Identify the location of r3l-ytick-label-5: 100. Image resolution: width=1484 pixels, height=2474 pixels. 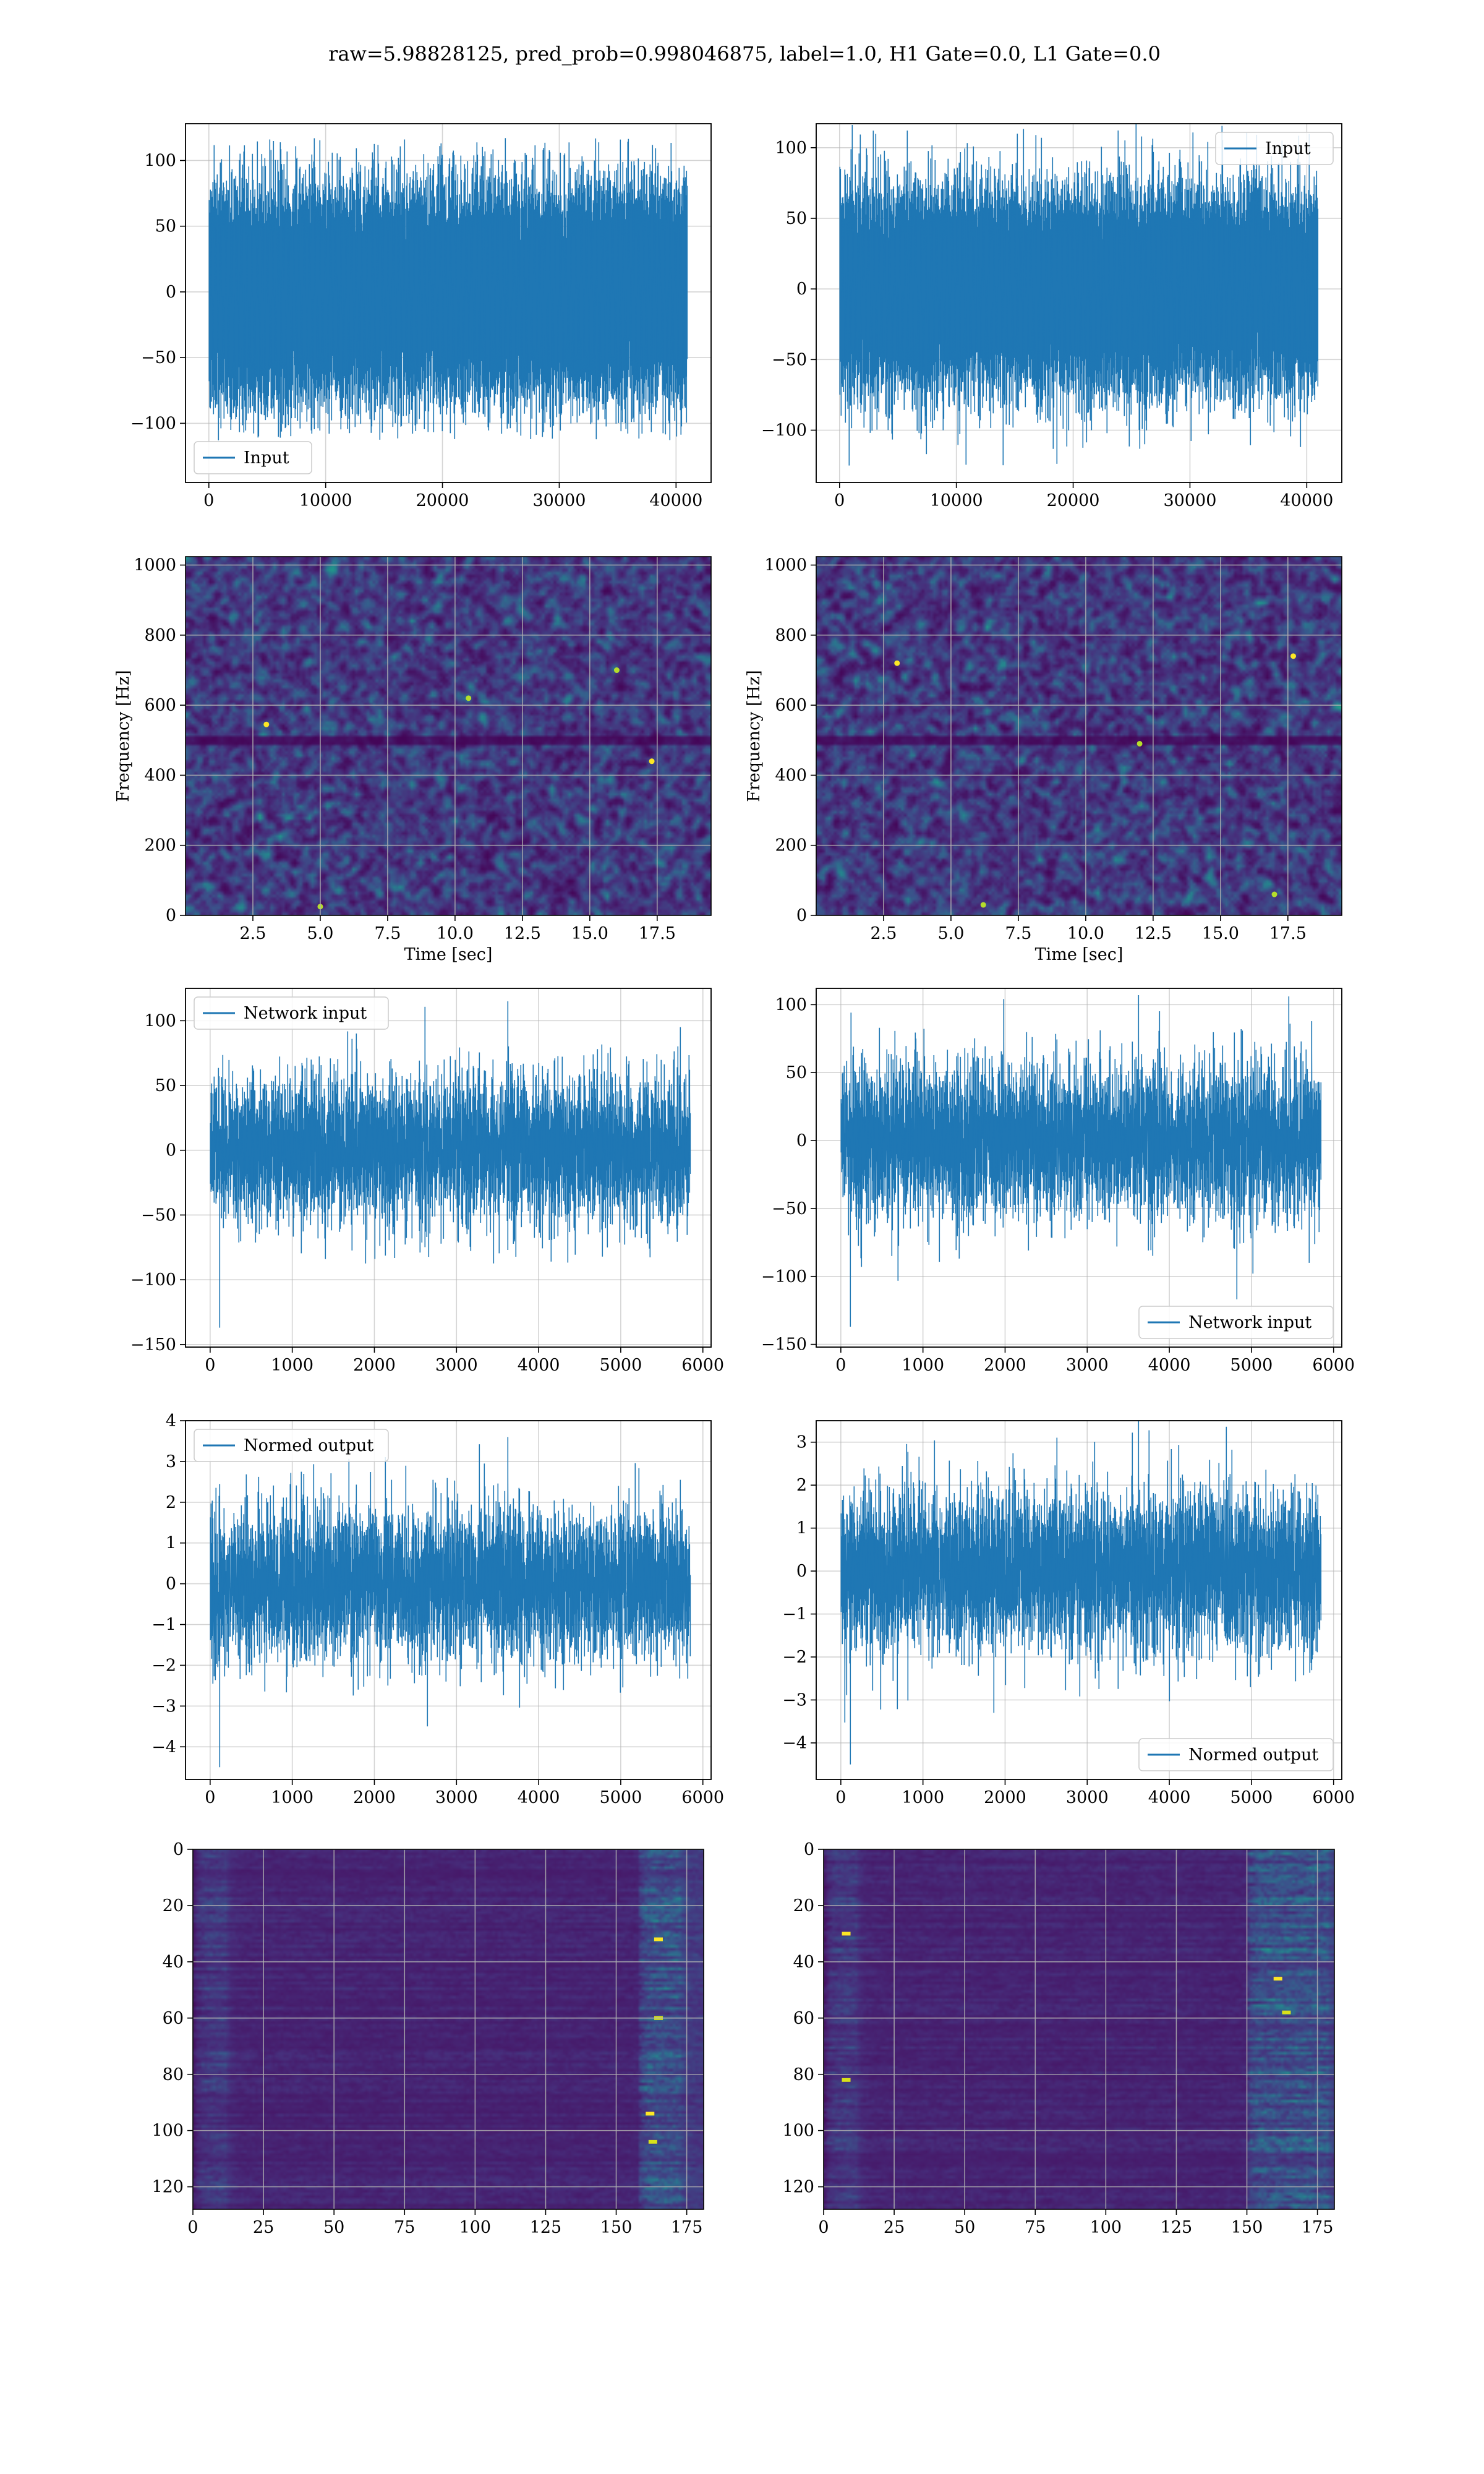
(160, 1021).